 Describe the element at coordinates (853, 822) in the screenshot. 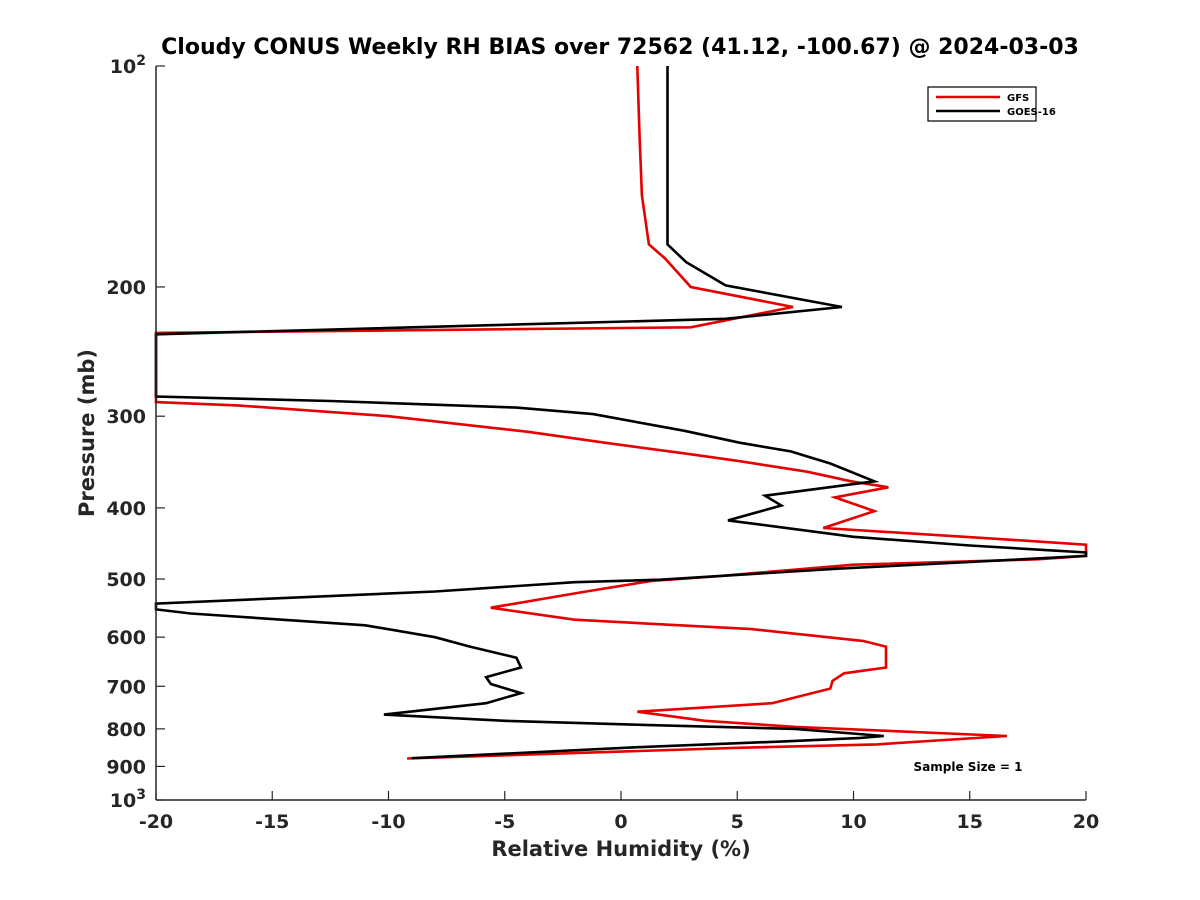

I see `x-tick-label: 10` at that location.